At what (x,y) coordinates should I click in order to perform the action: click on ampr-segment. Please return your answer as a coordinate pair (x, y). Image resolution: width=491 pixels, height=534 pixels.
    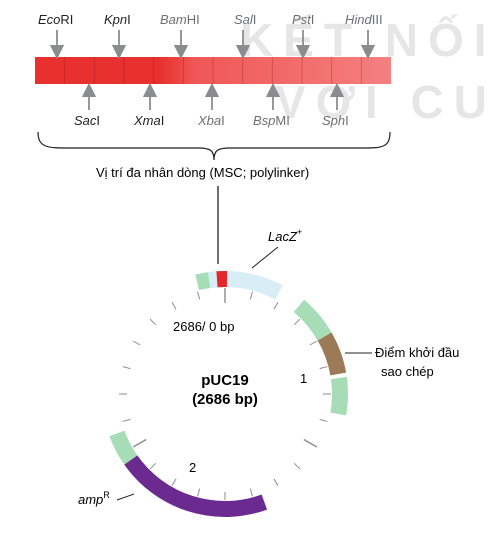
    Looking at the image, I should click on (196, 486).